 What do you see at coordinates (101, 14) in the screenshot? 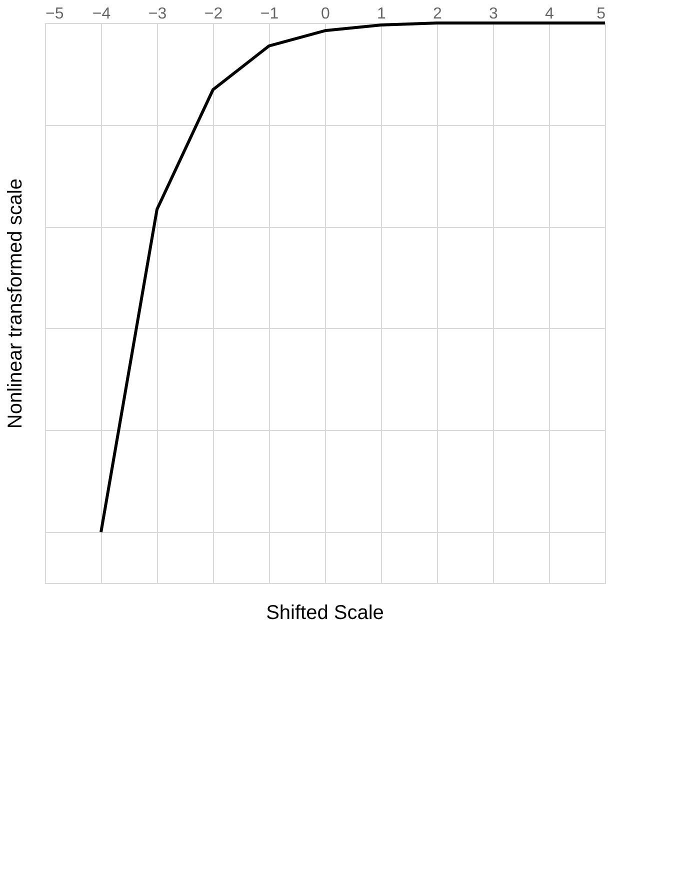
I see `x-tick-label: −4` at bounding box center [101, 14].